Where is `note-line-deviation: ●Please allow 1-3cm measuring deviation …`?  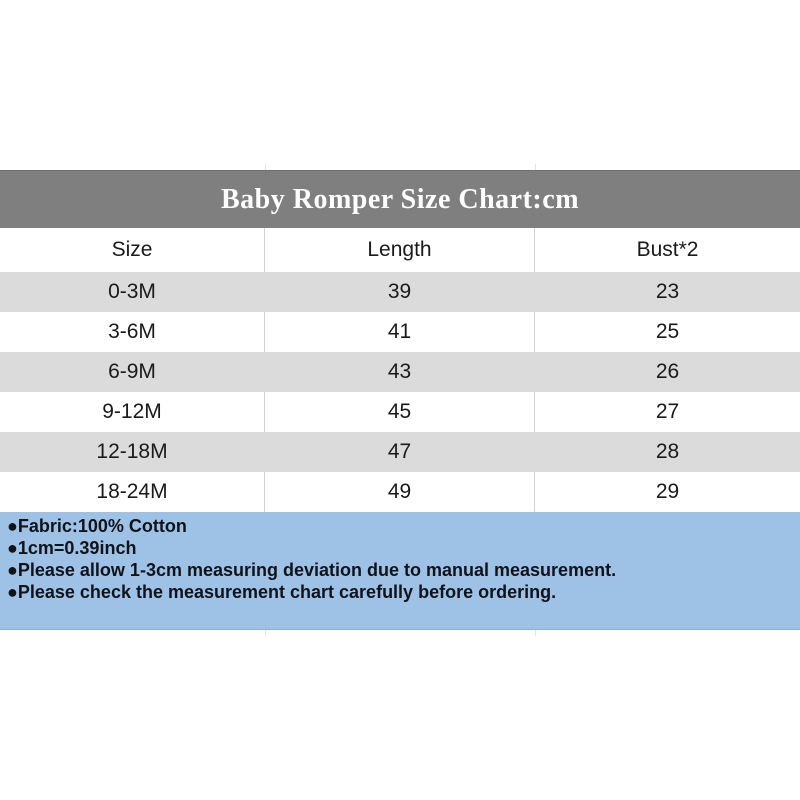 note-line-deviation: ●Please allow 1-3cm measuring deviation … is located at coordinates (312, 570).